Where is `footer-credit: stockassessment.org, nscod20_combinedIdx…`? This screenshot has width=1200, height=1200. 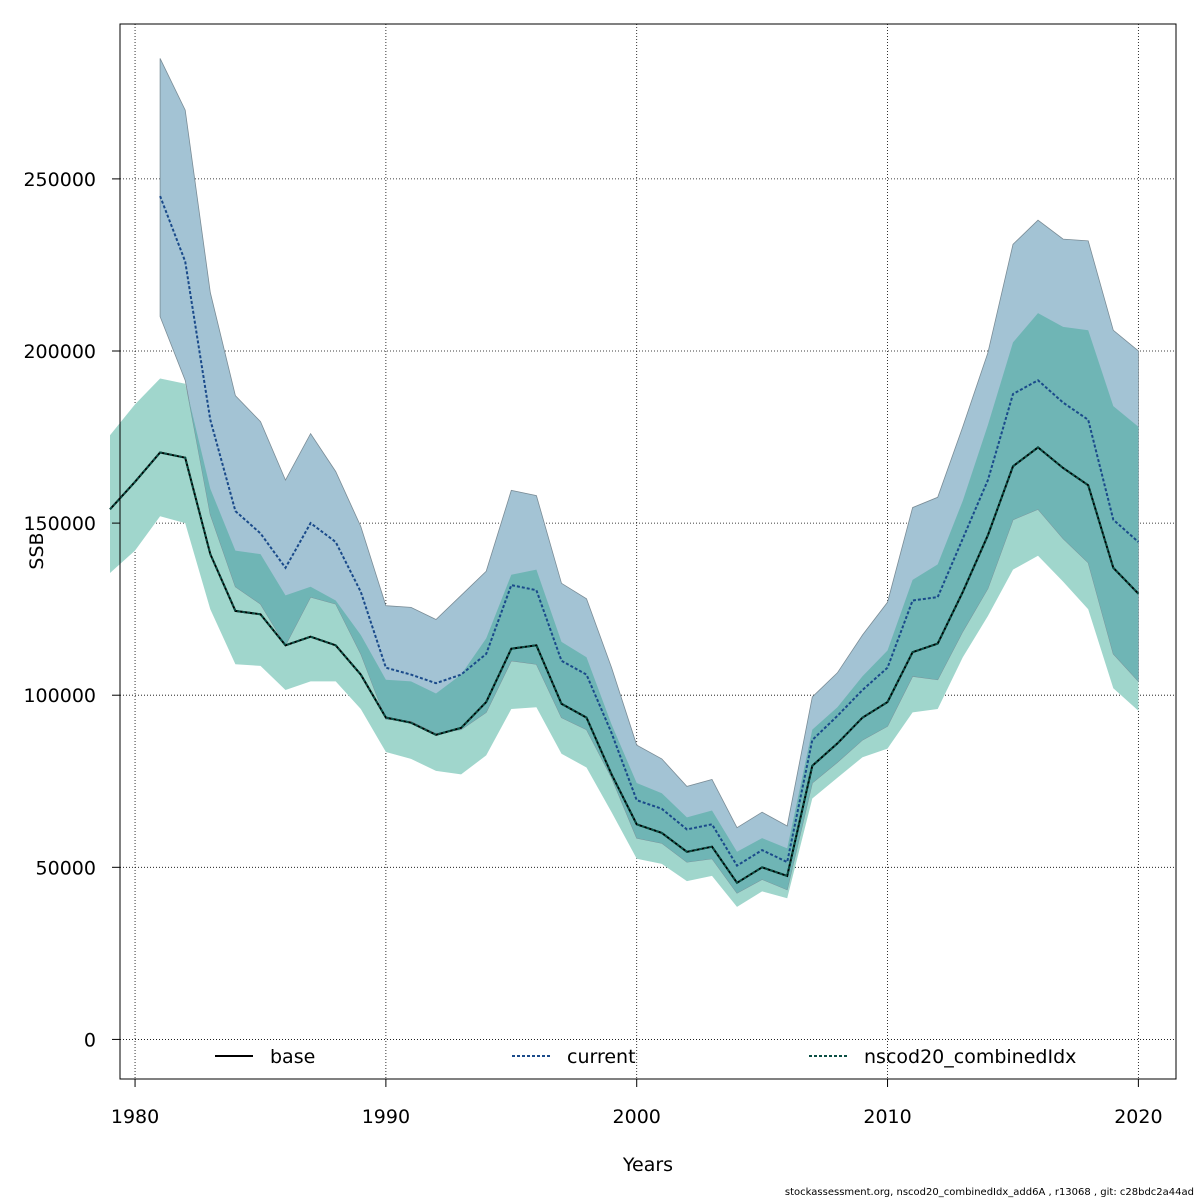
footer-credit: stockassessment.org, nscod20_combinedIdx… is located at coordinates (989, 1192).